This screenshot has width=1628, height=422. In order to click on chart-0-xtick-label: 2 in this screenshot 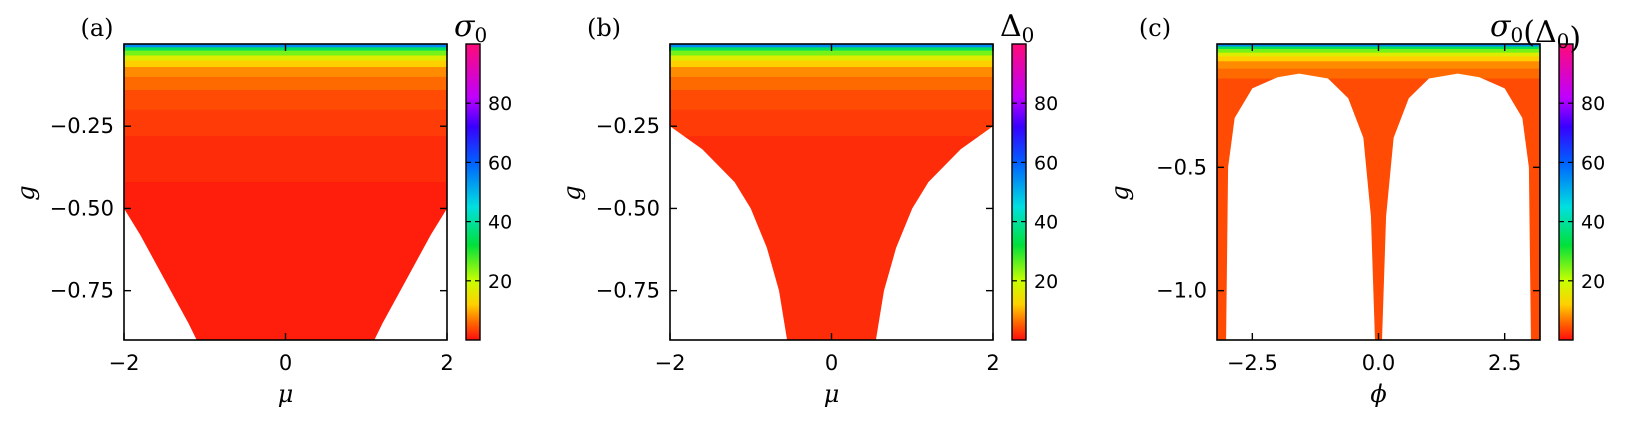, I will do `click(446, 363)`.